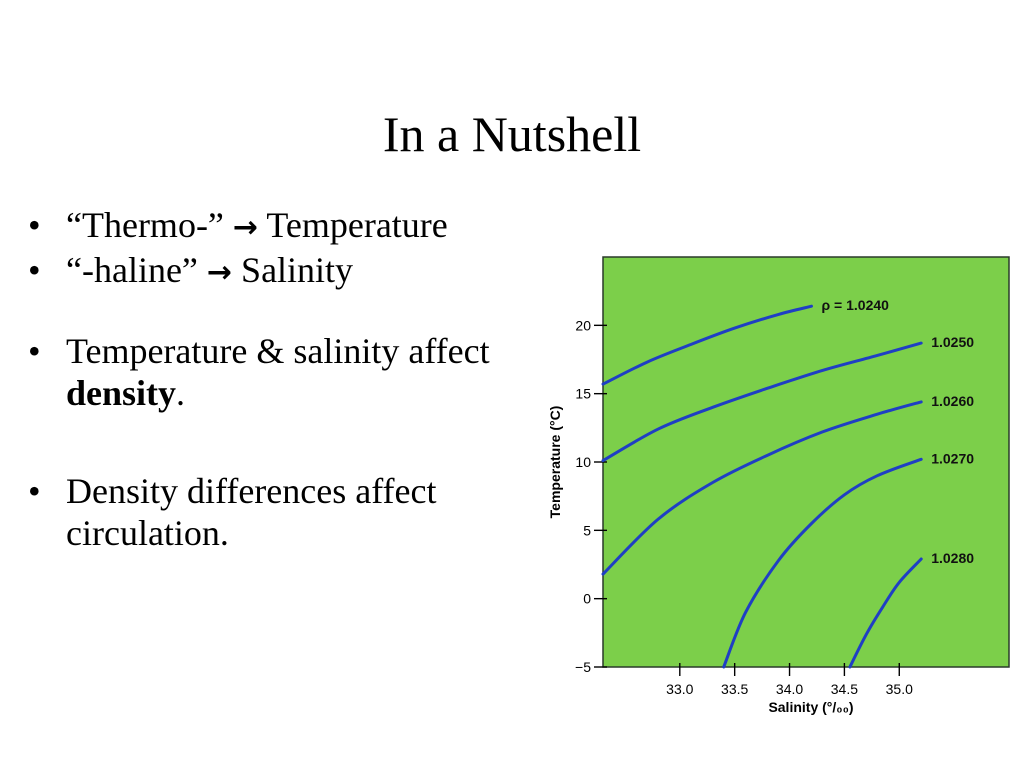 The width and height of the screenshot is (1024, 768). Describe the element at coordinates (855, 305) in the screenshot. I see `isopycnal-label: ρ = 1.0240` at that location.